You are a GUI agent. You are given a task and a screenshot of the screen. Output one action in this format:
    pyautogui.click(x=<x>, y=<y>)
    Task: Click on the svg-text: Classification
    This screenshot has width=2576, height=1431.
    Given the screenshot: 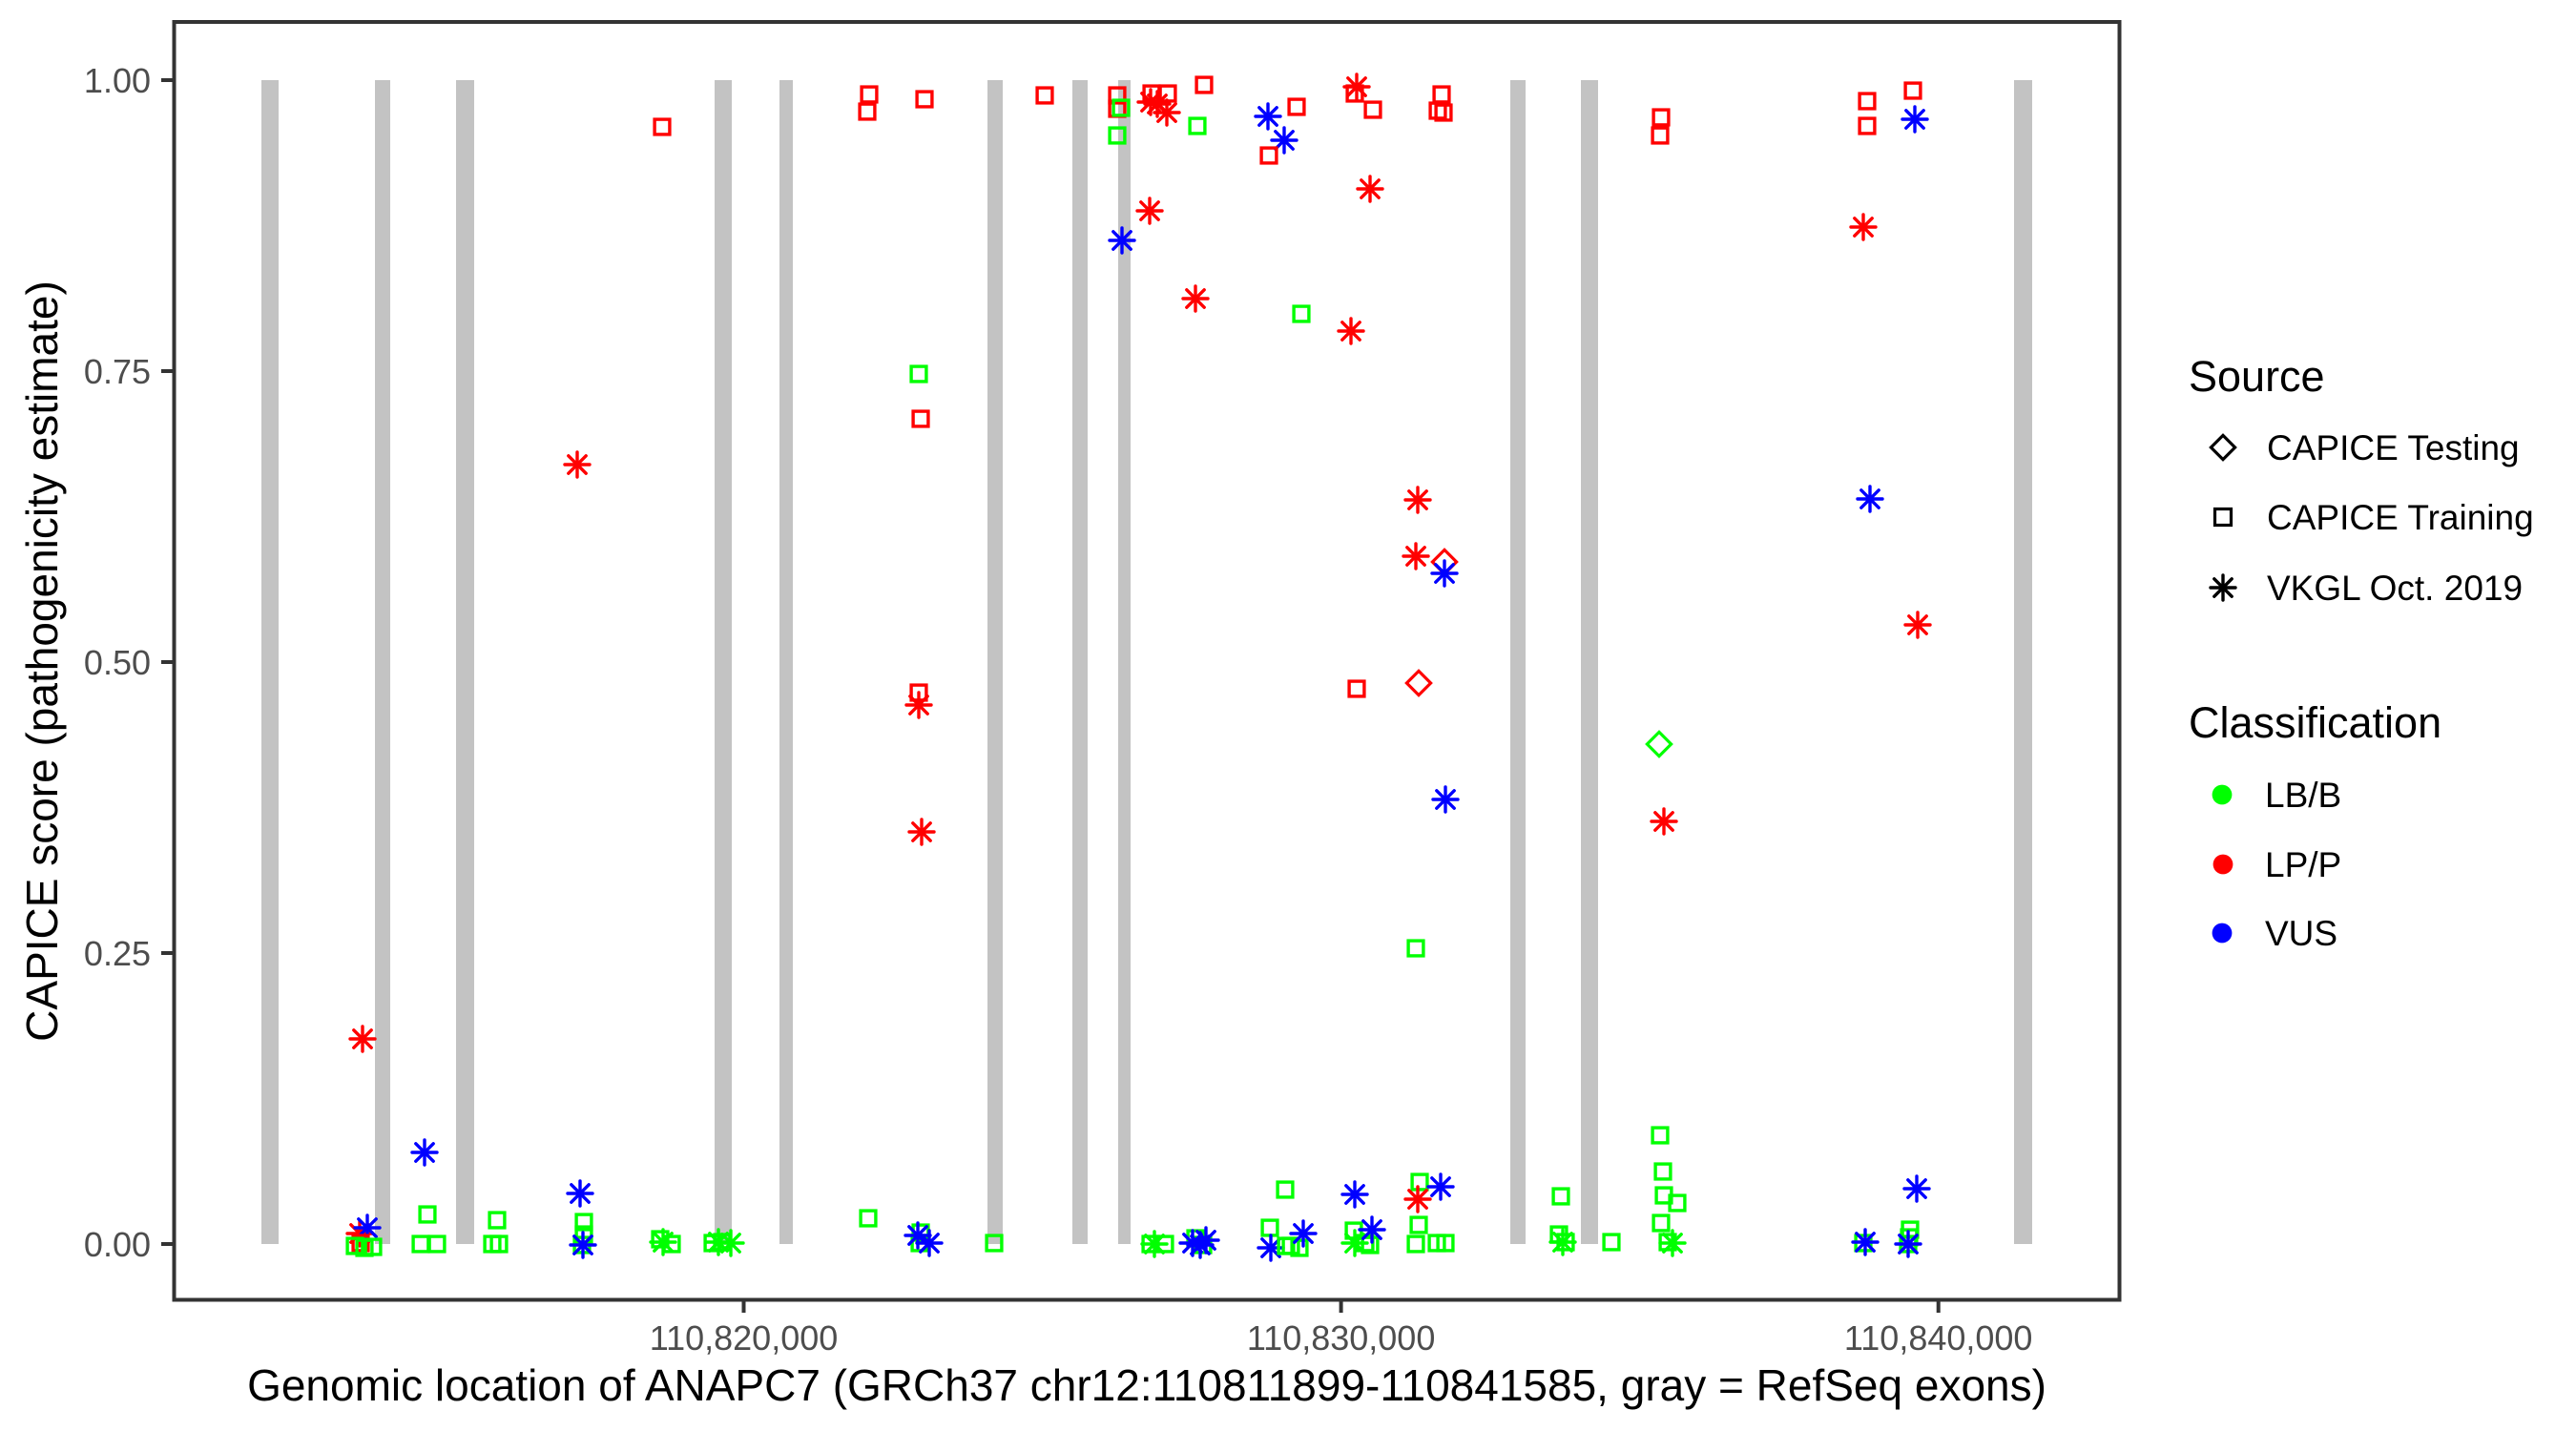 What is the action you would take?
    pyautogui.click(x=2315, y=722)
    